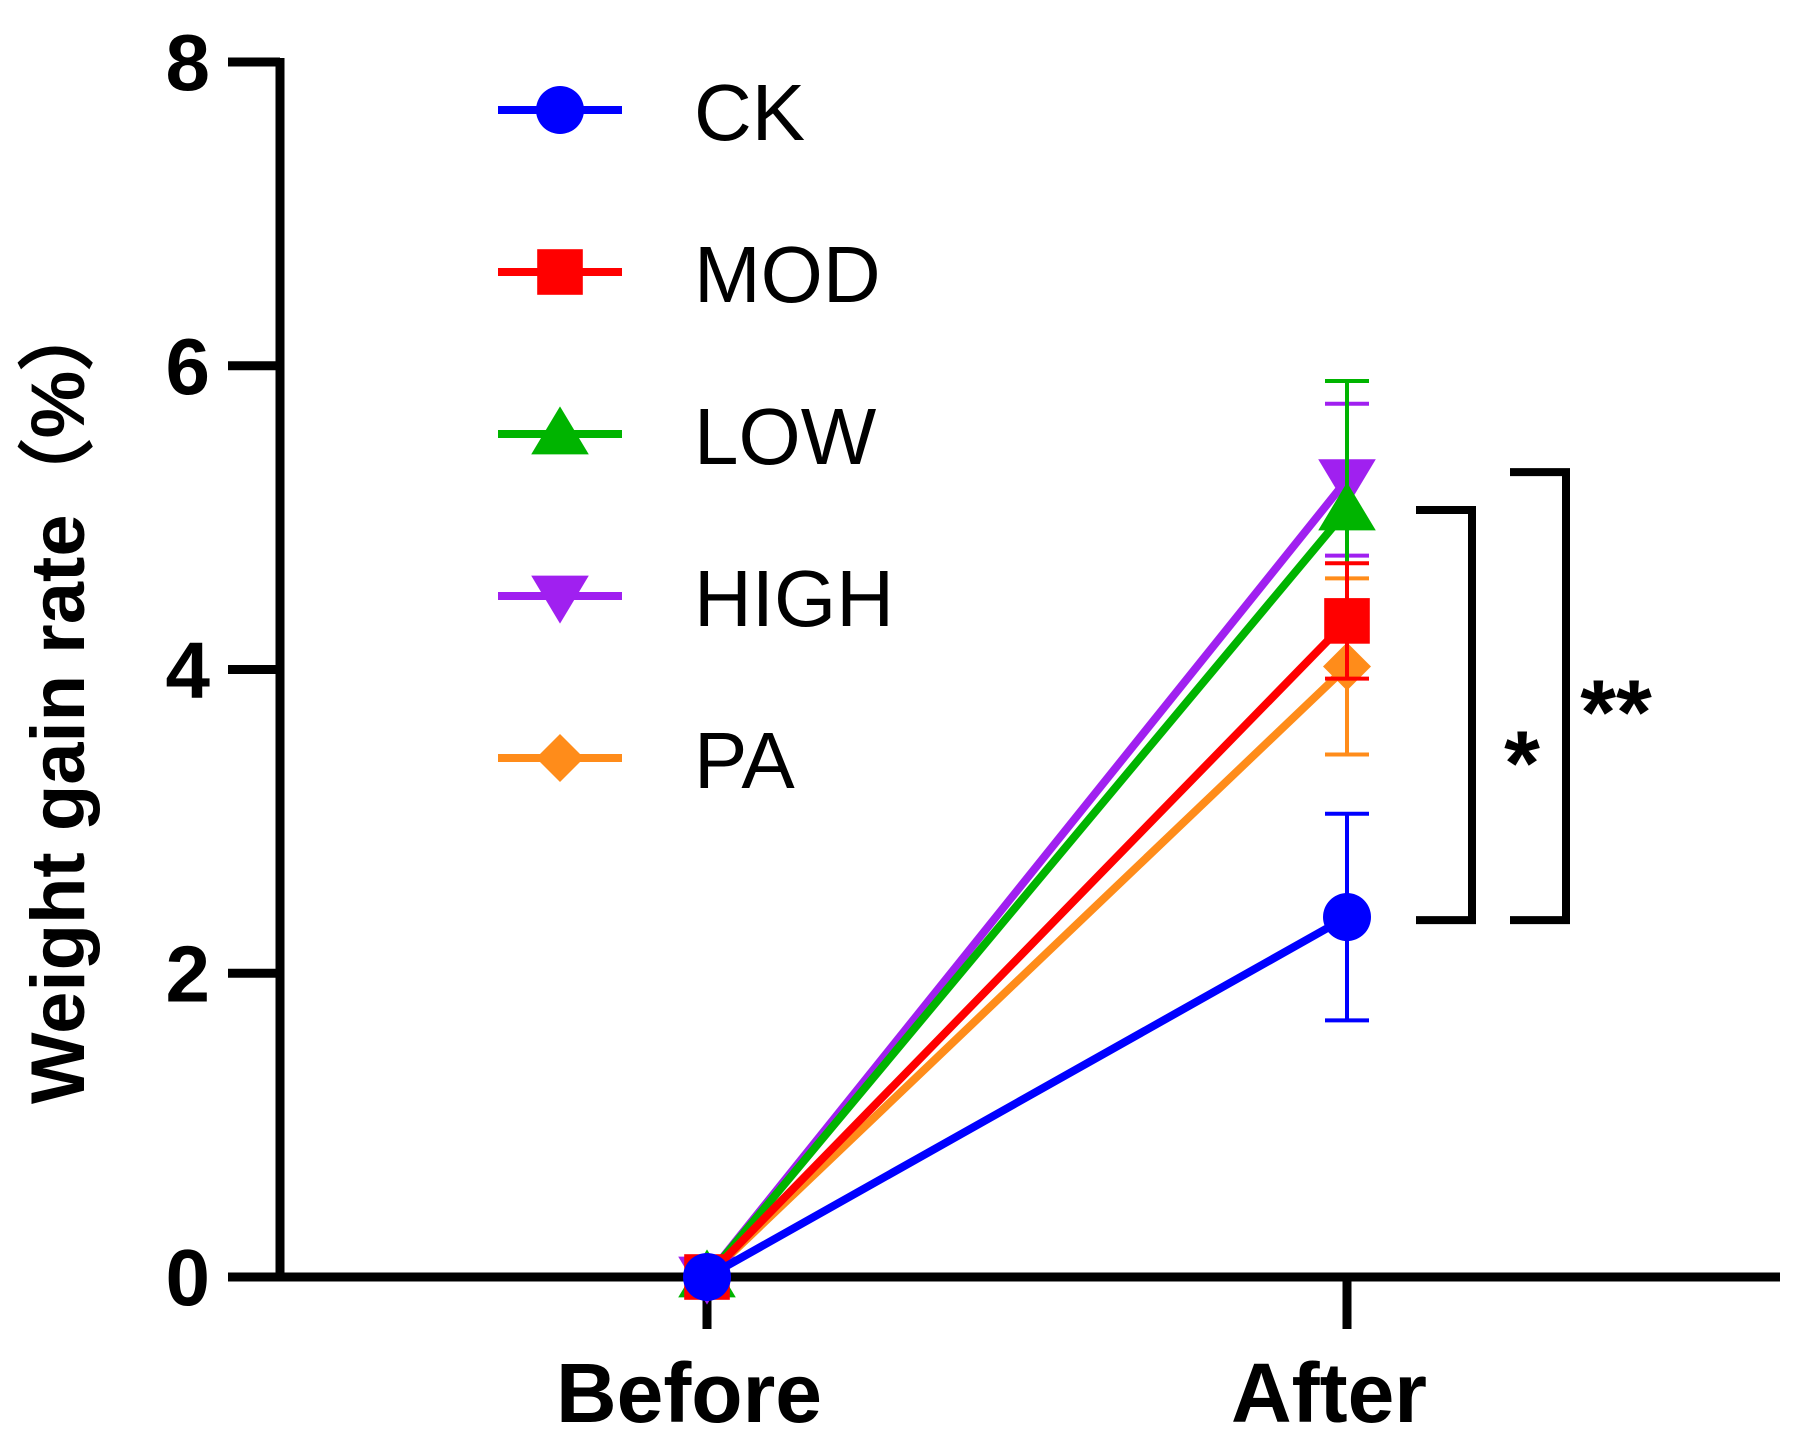 The image size is (1793, 1446). What do you see at coordinates (744, 760) in the screenshot?
I see `legend-label-pa: PA` at bounding box center [744, 760].